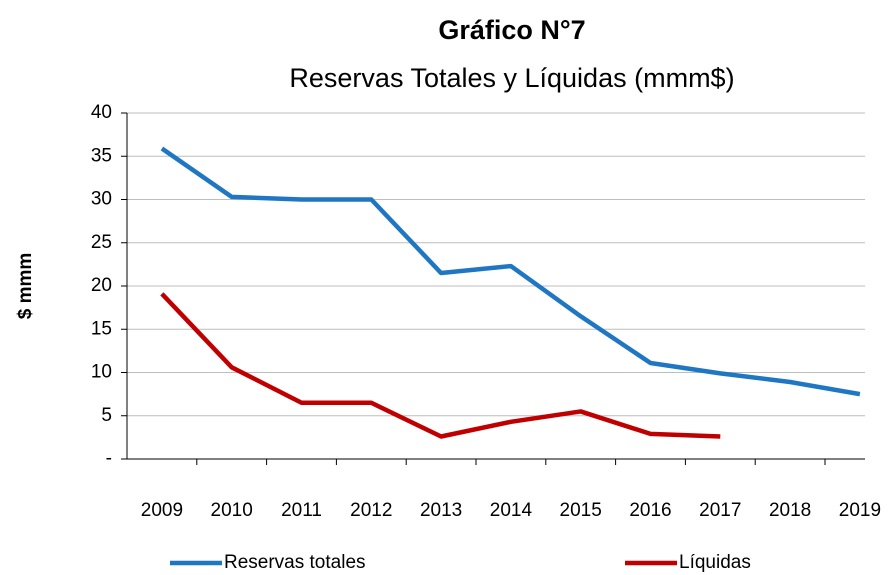  Describe the element at coordinates (301, 510) in the screenshot. I see `x-tick-label: 2011` at that location.